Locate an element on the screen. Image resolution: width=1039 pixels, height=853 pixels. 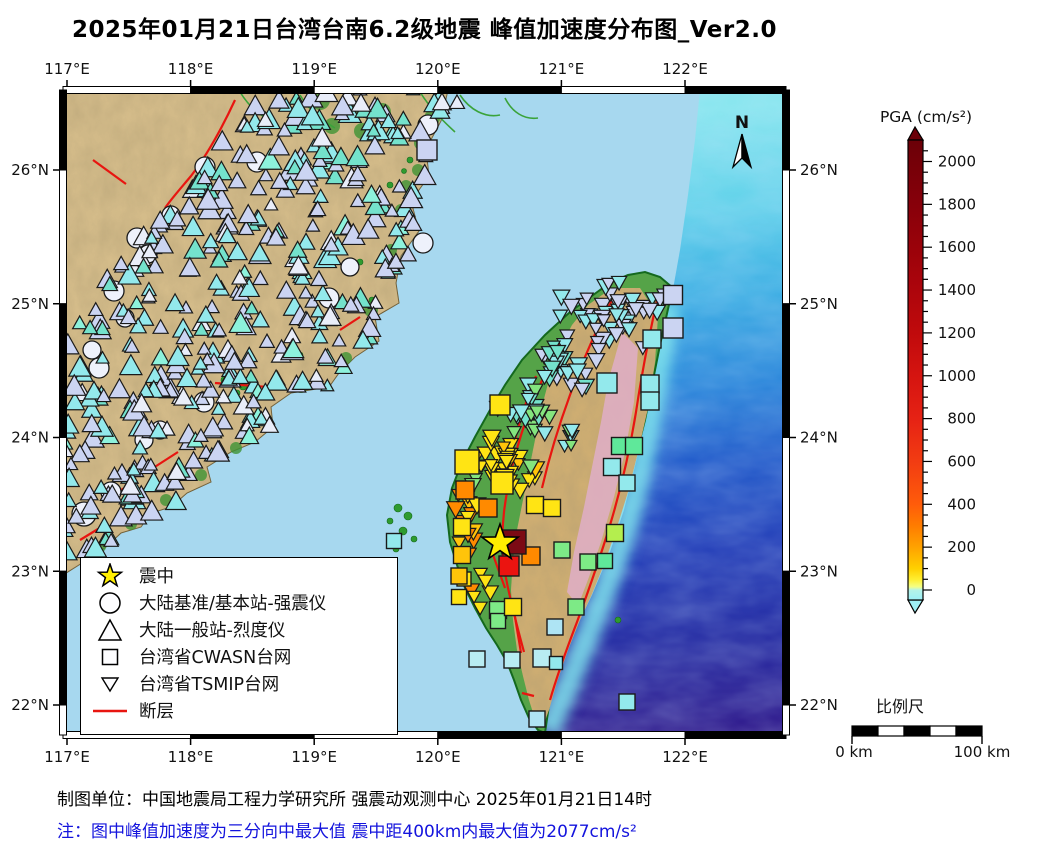
legend-item-label: 震中 is located at coordinates (156, 577).